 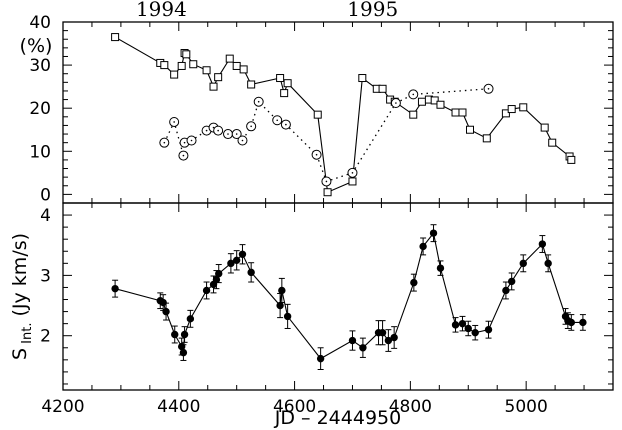 I want to click on x-tick-label: 4400, so click(x=178, y=407).